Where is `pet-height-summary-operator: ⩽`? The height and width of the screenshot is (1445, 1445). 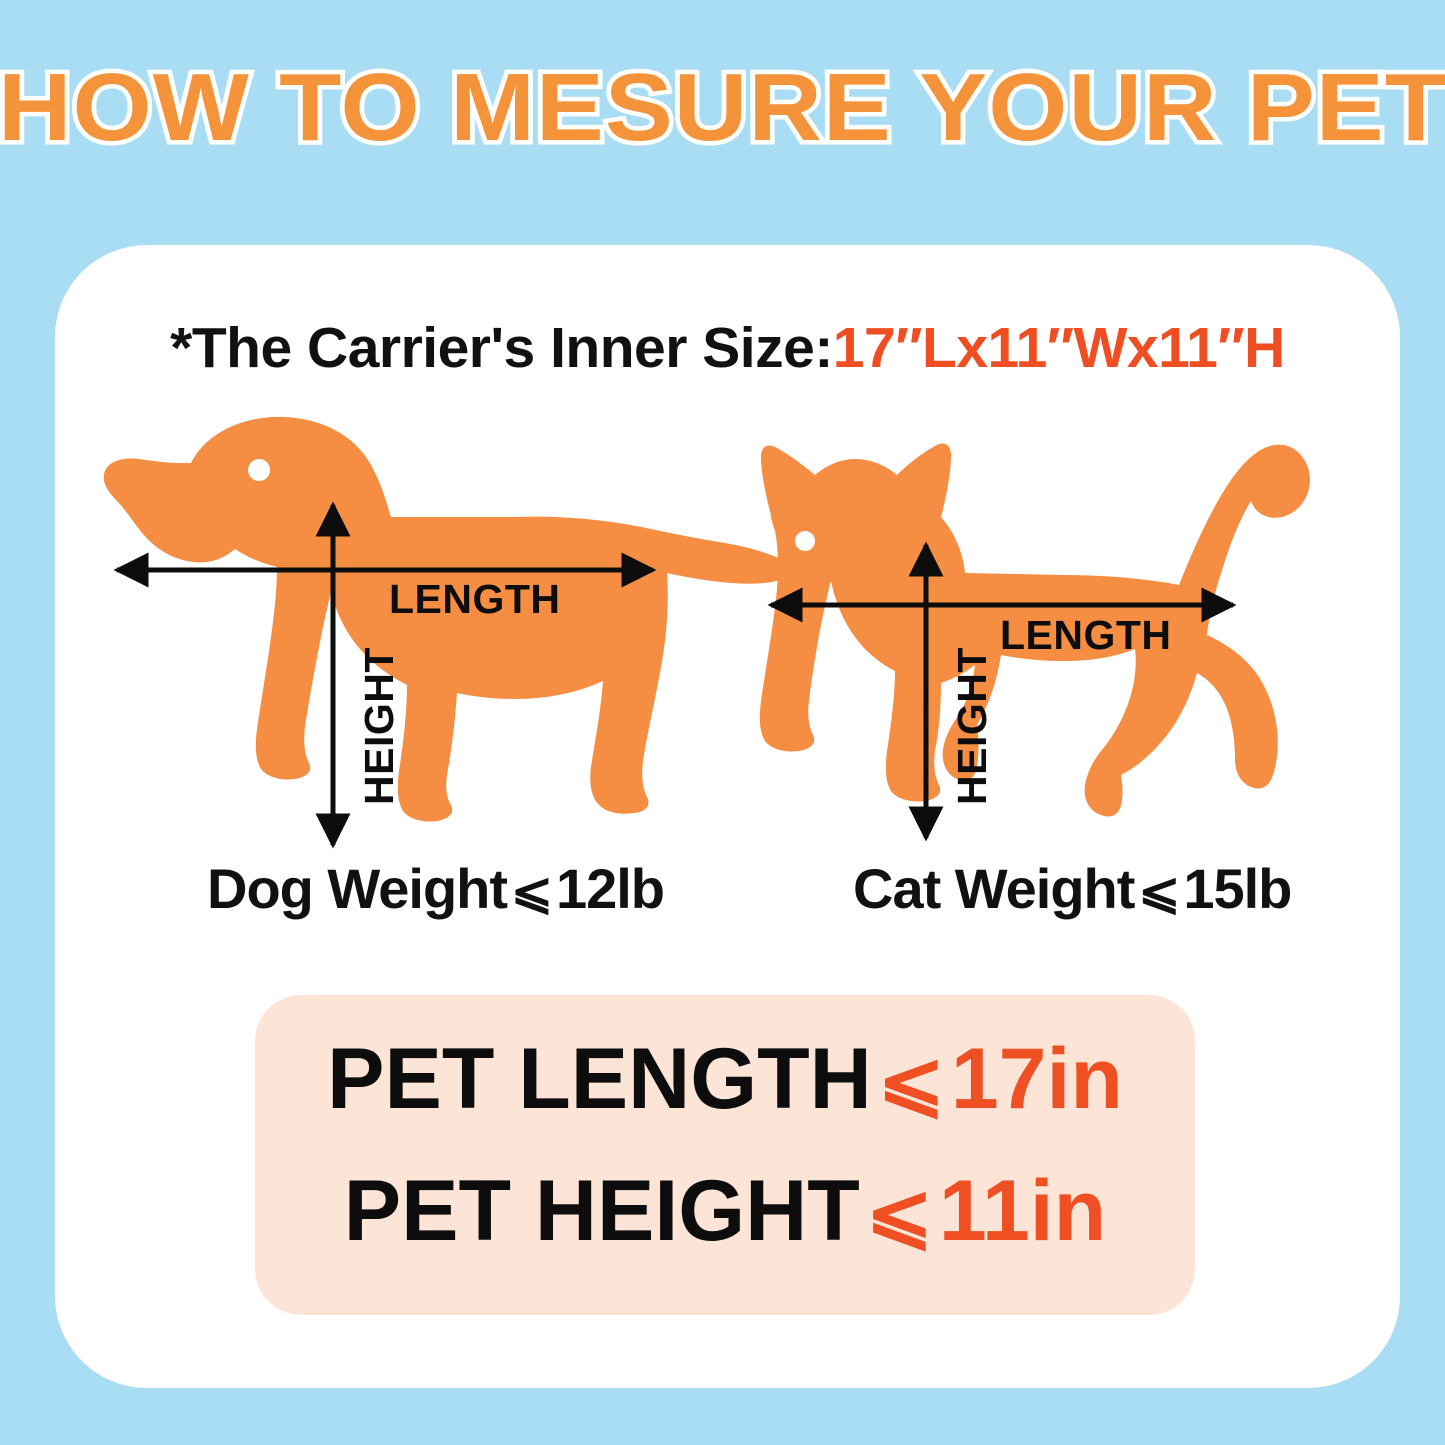 pet-height-summary-operator: ⩽ is located at coordinates (899, 1212).